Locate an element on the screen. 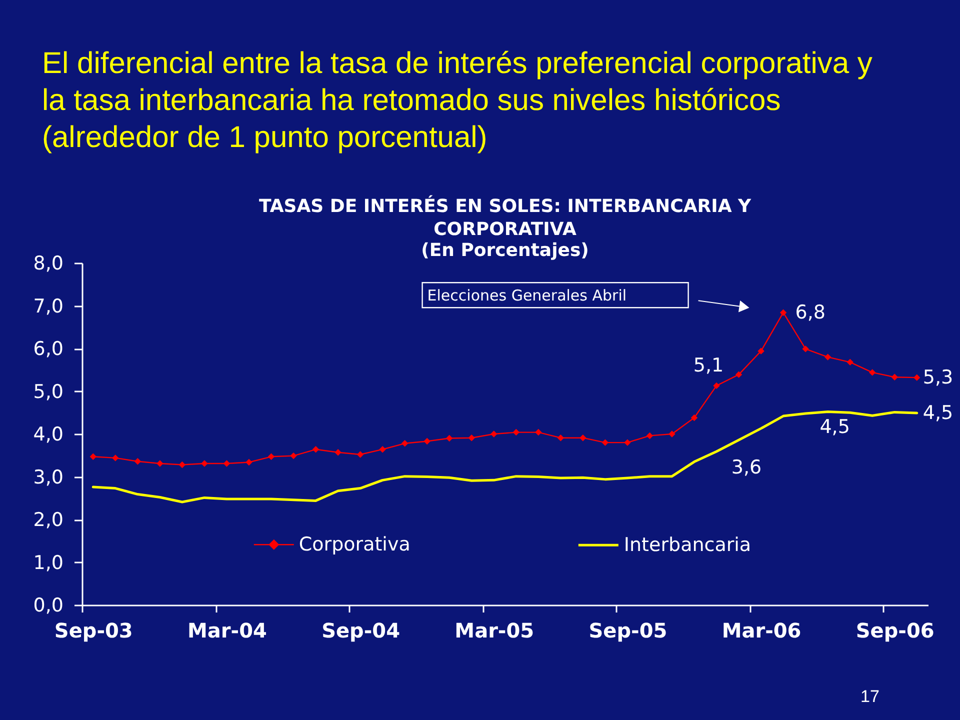 This screenshot has width=960, height=720. y-tick-label: 8,0 is located at coordinates (48, 263).